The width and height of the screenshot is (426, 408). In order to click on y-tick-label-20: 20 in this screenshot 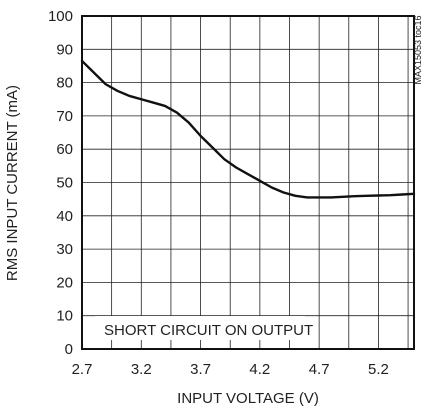, I will do `click(64, 282)`.